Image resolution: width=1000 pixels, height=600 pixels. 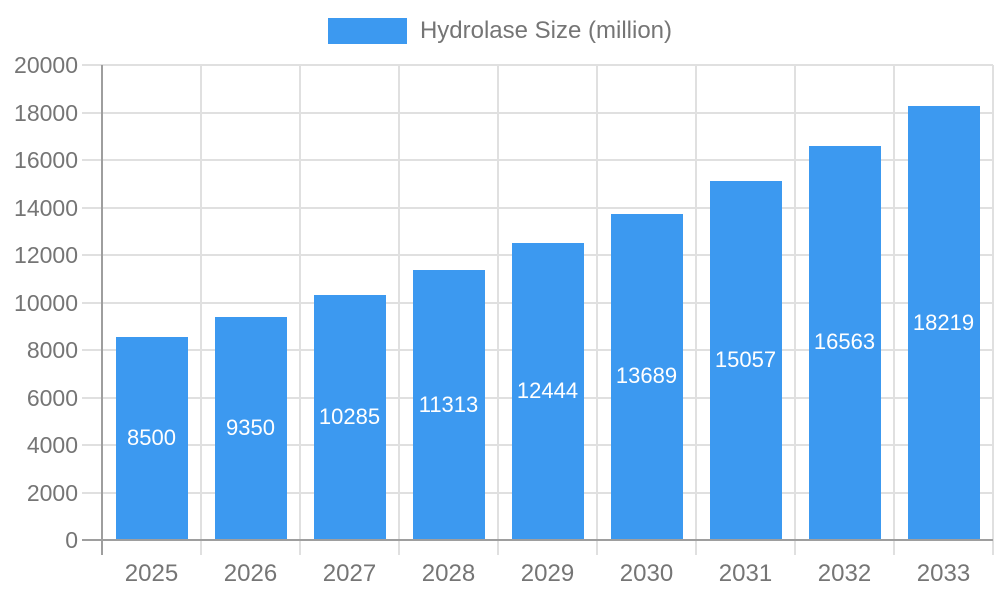 I want to click on y-axis-tick-label: 4000, so click(x=52, y=445).